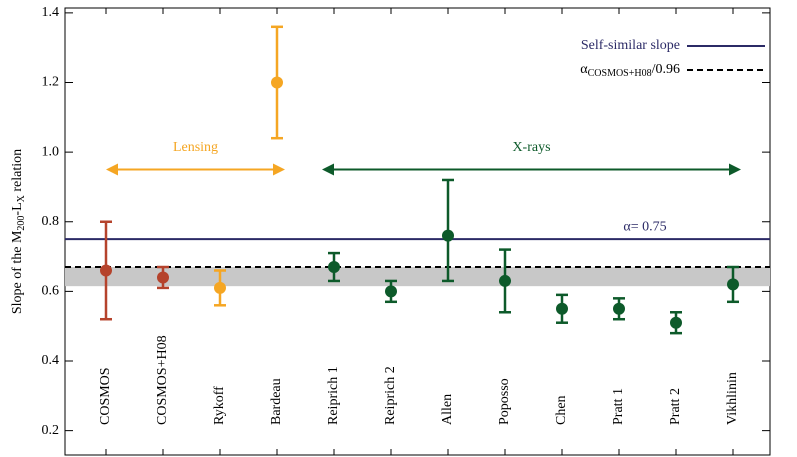 This screenshot has height=457, width=797. What do you see at coordinates (17, 272) in the screenshot?
I see `label-part: Slope of the M` at bounding box center [17, 272].